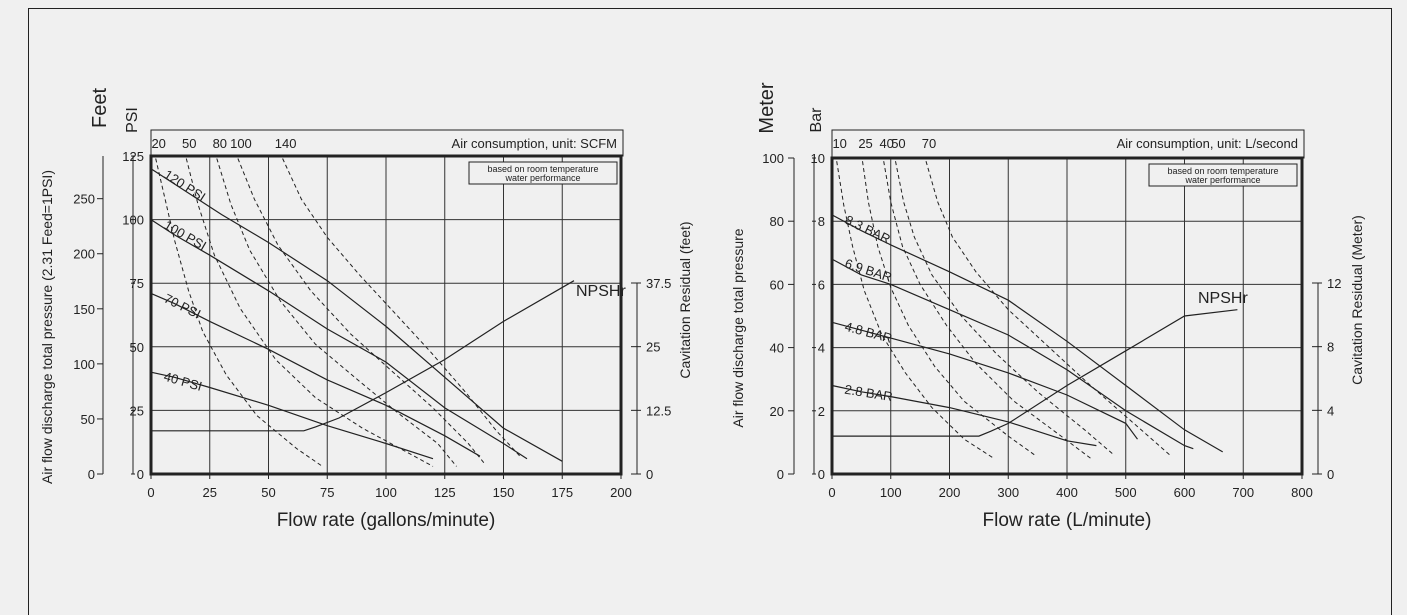 The image size is (1407, 615). What do you see at coordinates (868, 270) in the screenshot?
I see `series-label: 6.9 BAR` at bounding box center [868, 270].